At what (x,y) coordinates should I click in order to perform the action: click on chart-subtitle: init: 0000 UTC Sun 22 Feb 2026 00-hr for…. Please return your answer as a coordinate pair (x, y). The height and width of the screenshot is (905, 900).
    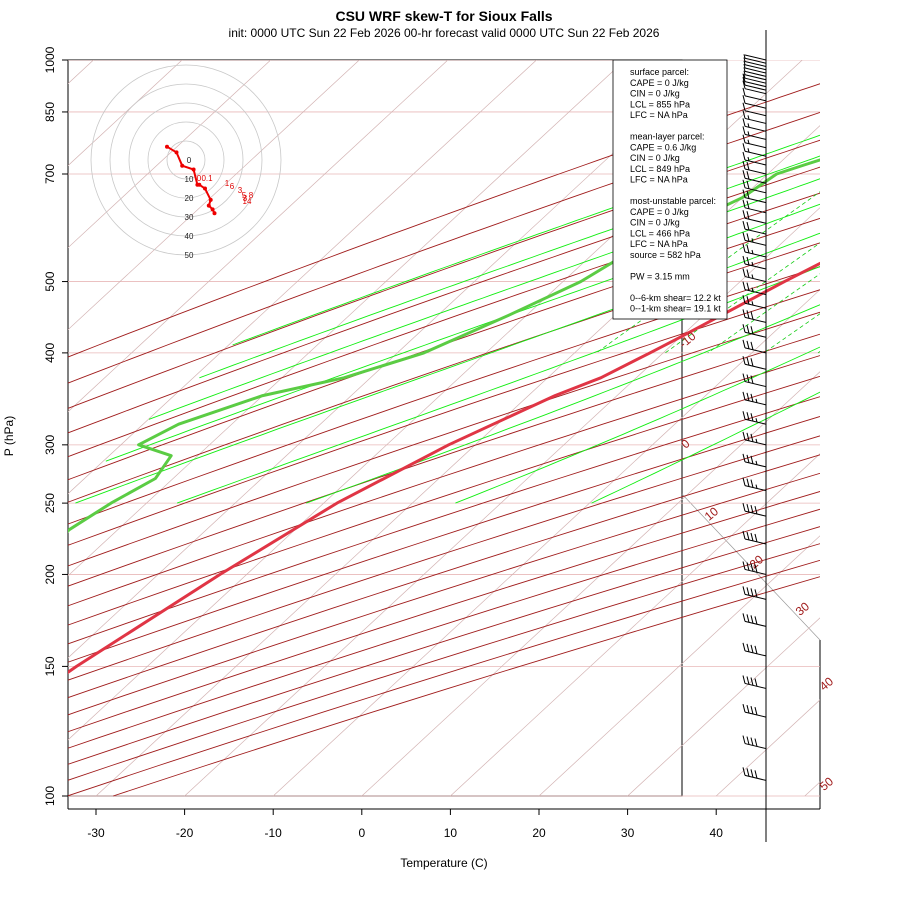
    Looking at the image, I should click on (444, 33).